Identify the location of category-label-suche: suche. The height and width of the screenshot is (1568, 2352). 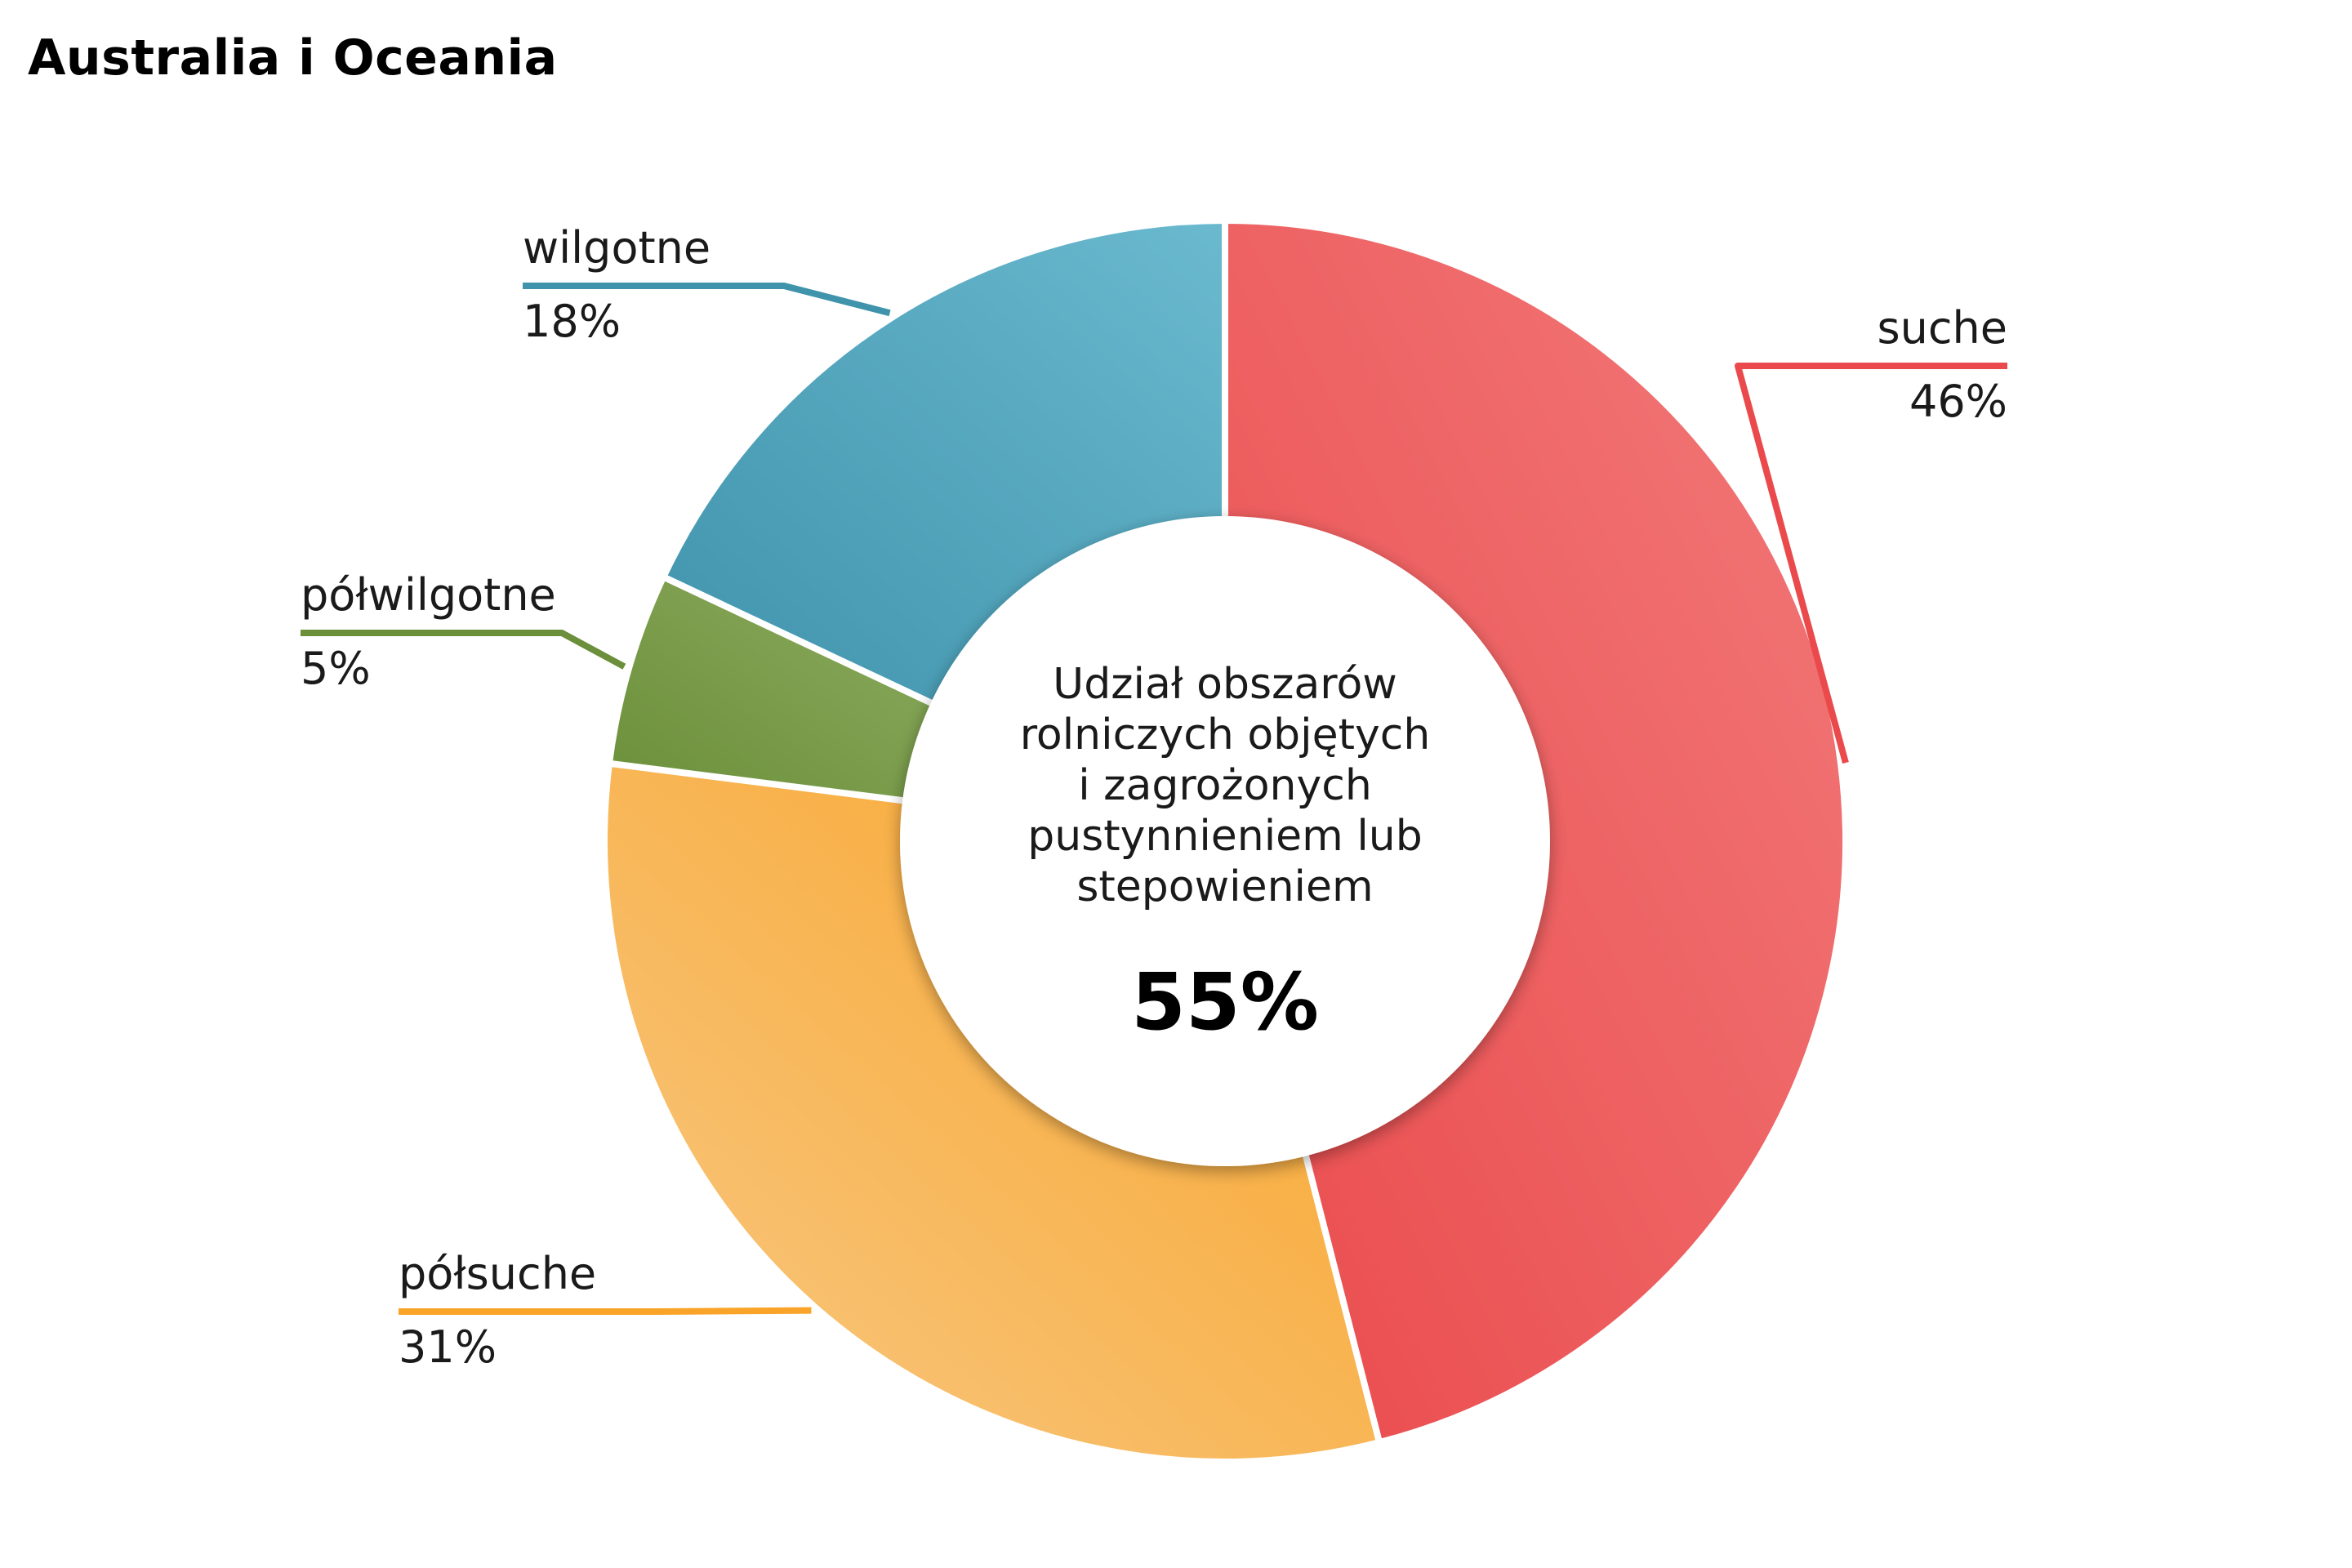
(1943, 328).